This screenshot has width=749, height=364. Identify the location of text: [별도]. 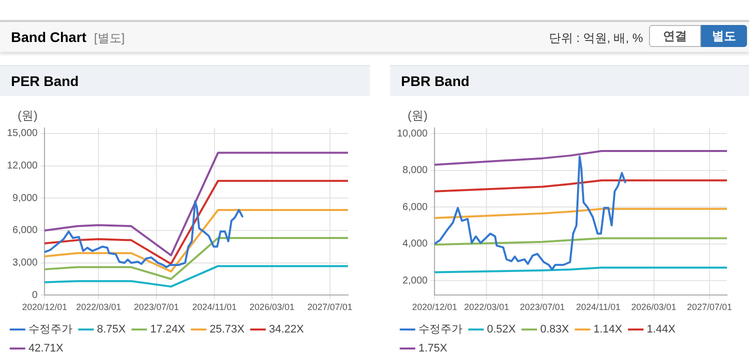
(109, 38).